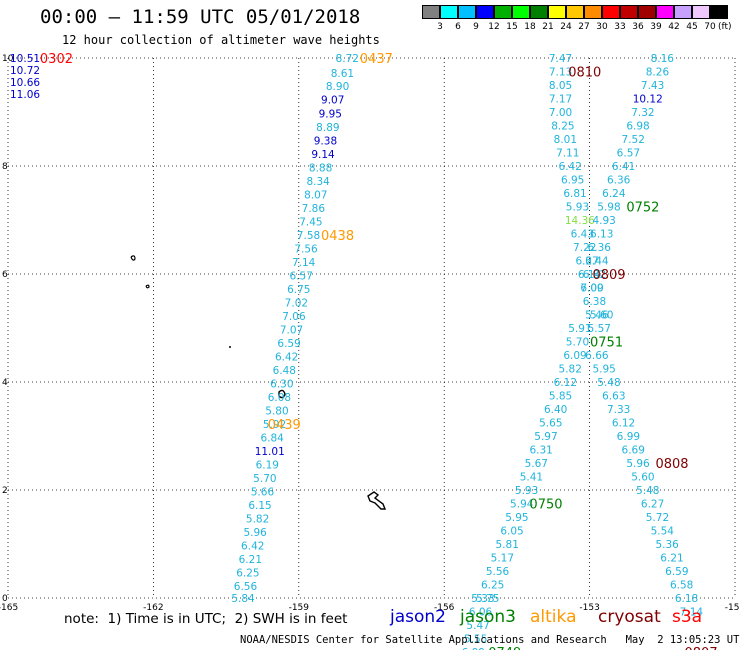 The image size is (740, 650). I want to click on wave-height-value: 5.82, so click(570, 370).